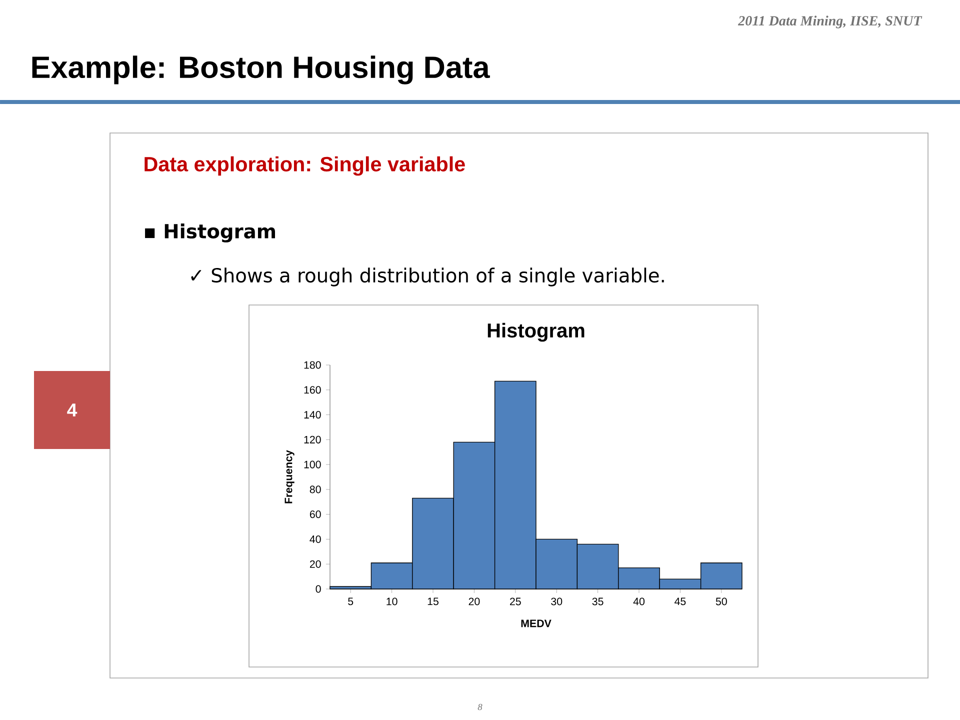  Describe the element at coordinates (315, 490) in the screenshot. I see `y-tick-label: 80` at that location.